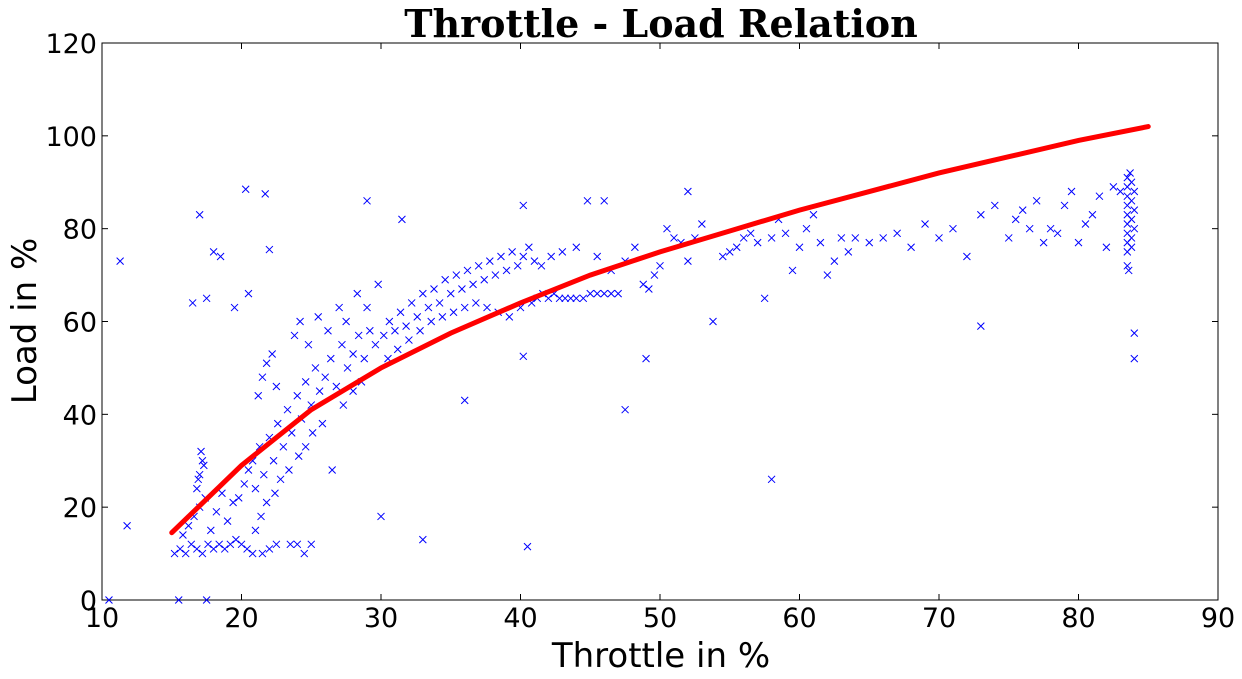 Image resolution: width=1242 pixels, height=679 pixels. Describe the element at coordinates (80, 508) in the screenshot. I see `y-tick-label: 20` at that location.